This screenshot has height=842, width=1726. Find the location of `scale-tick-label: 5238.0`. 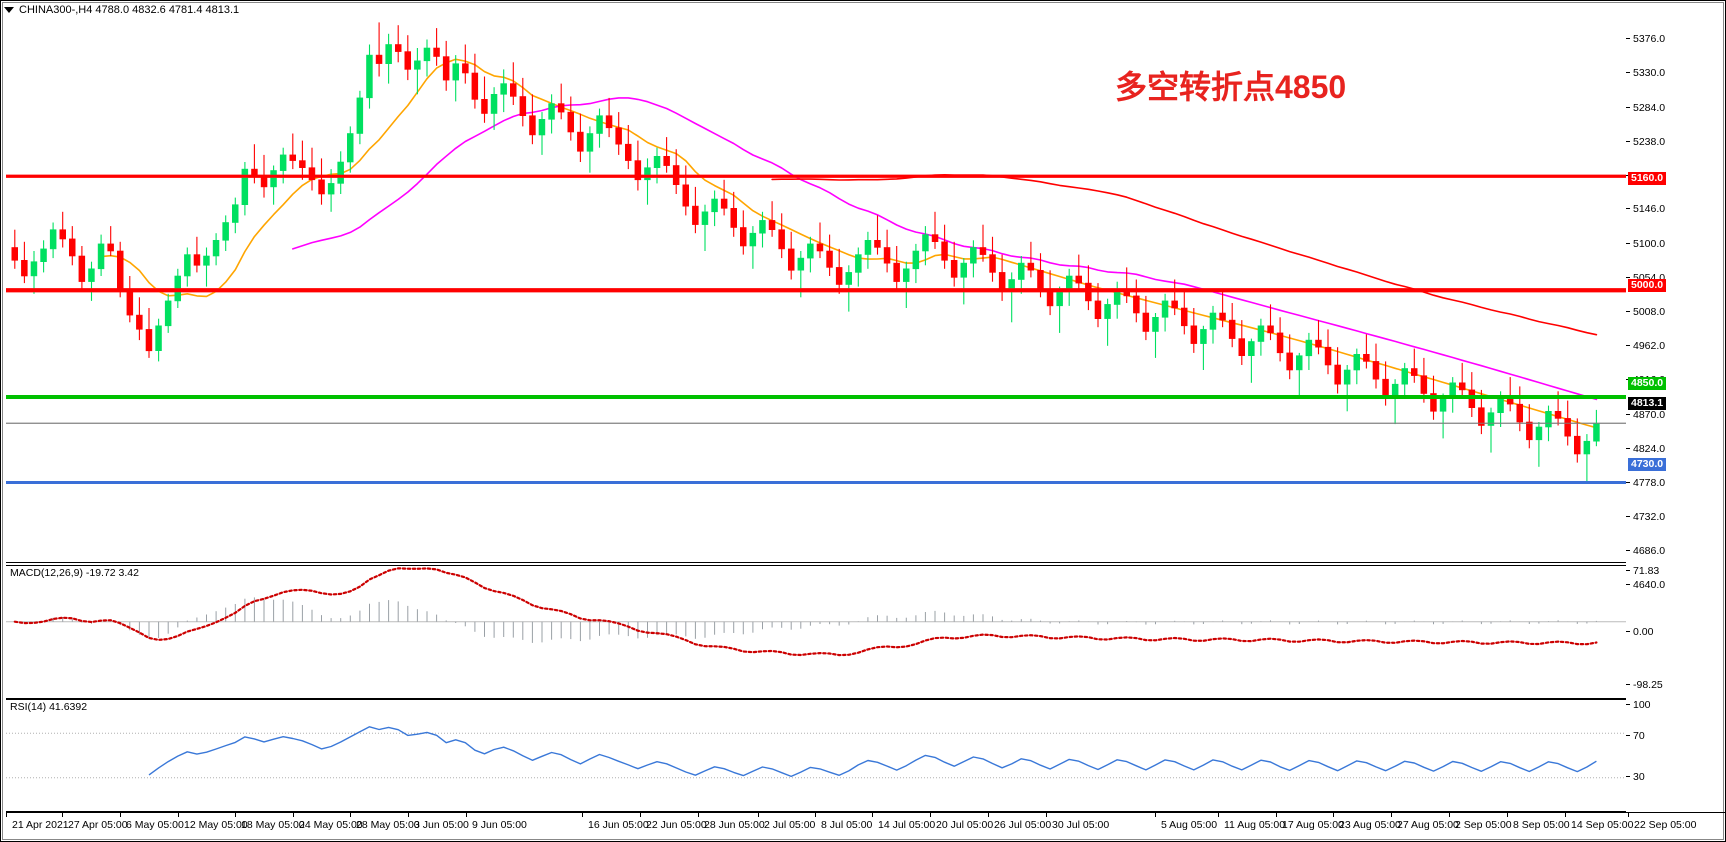

scale-tick-label: 5238.0 is located at coordinates (1649, 142).